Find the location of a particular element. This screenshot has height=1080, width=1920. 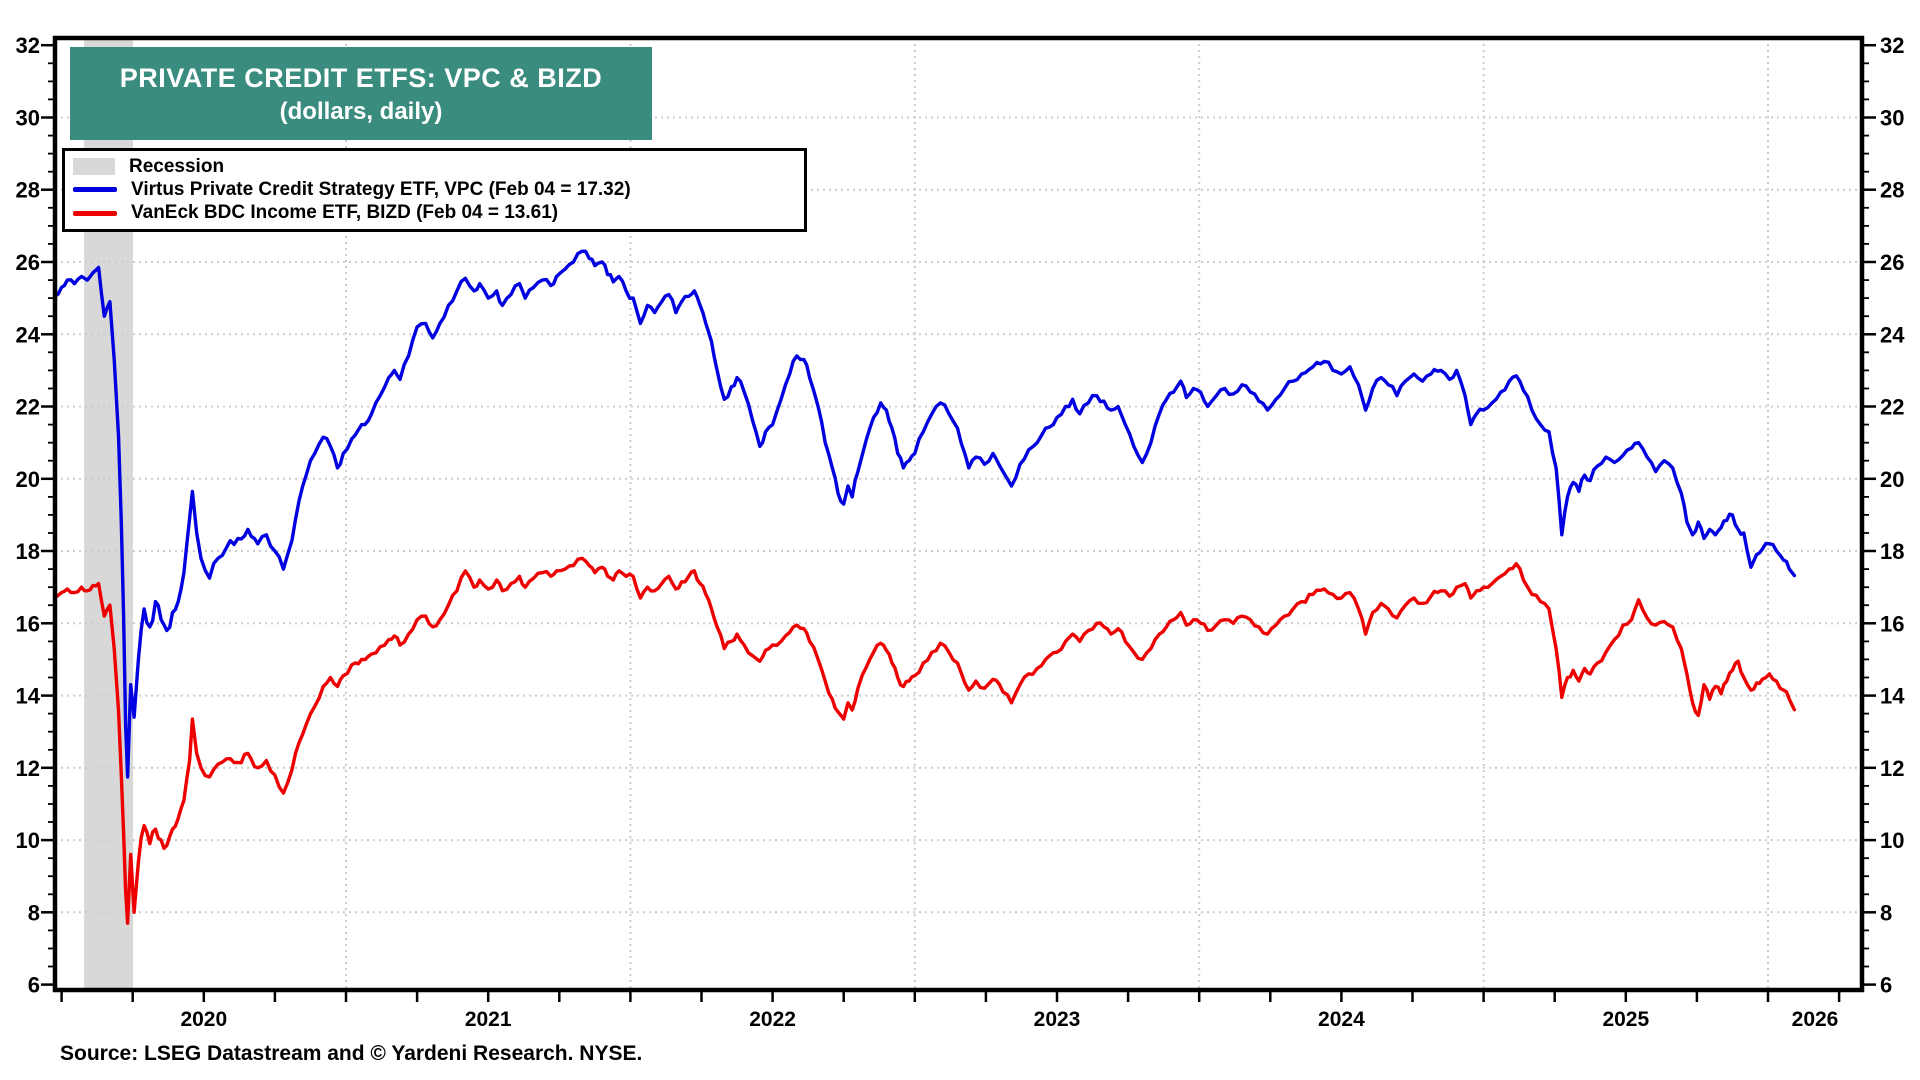

chart-title: PRIVATE CREDIT ETFS: VPC & BIZD is located at coordinates (361, 77).